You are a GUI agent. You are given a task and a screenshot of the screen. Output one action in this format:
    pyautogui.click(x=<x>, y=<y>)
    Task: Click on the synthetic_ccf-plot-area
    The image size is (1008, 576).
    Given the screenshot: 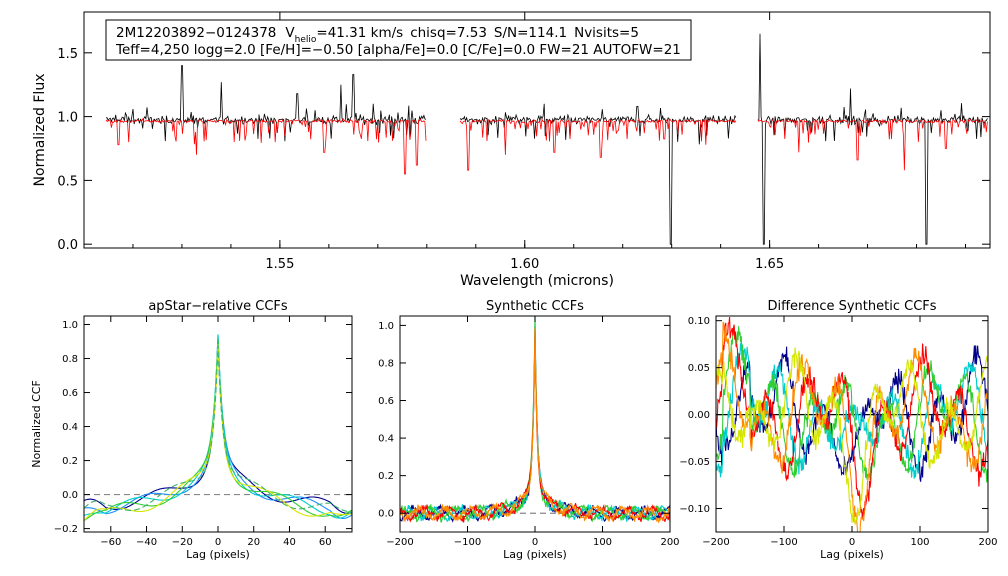 What is the action you would take?
    pyautogui.click(x=535, y=420)
    